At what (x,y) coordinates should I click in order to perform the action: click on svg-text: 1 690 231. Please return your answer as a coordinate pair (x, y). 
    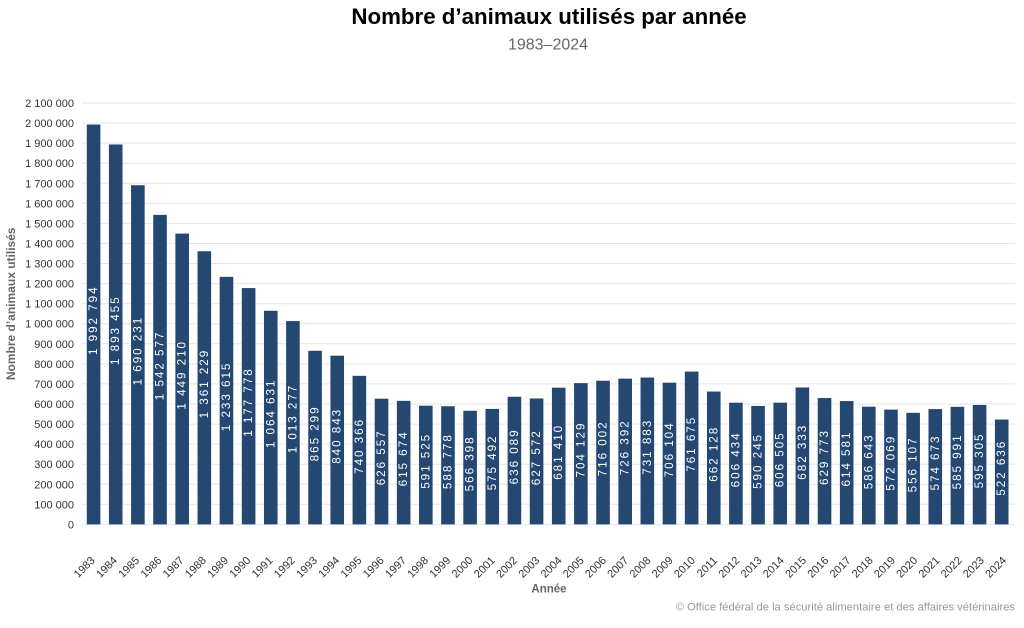
    Looking at the image, I should click on (137, 351).